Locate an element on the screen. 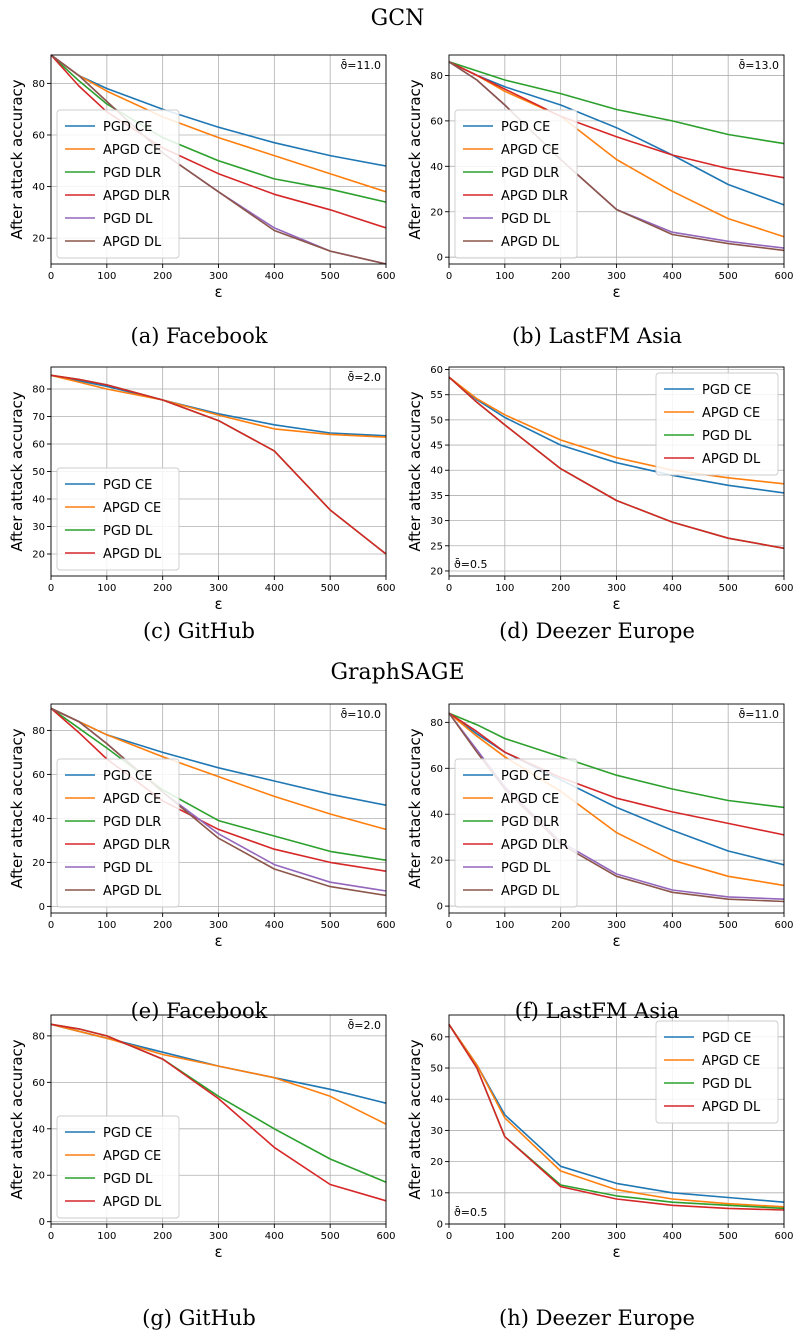  caption-c: (c) GitHub is located at coordinates (199, 631).